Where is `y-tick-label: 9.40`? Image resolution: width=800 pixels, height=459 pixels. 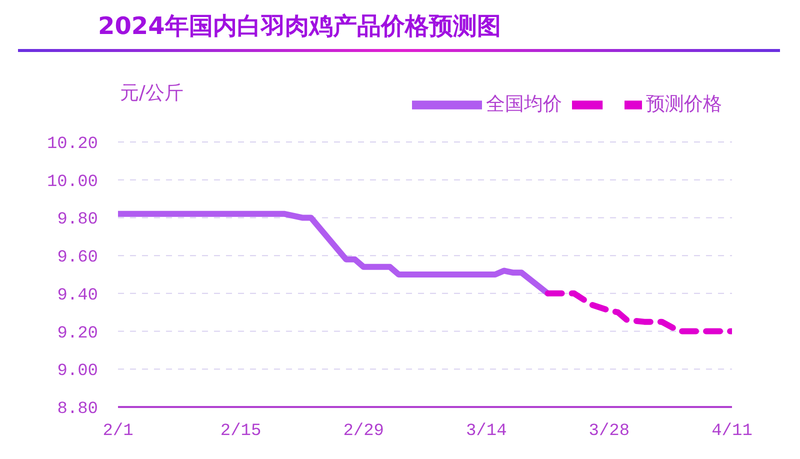 y-tick-label: 9.40 is located at coordinates (77, 296).